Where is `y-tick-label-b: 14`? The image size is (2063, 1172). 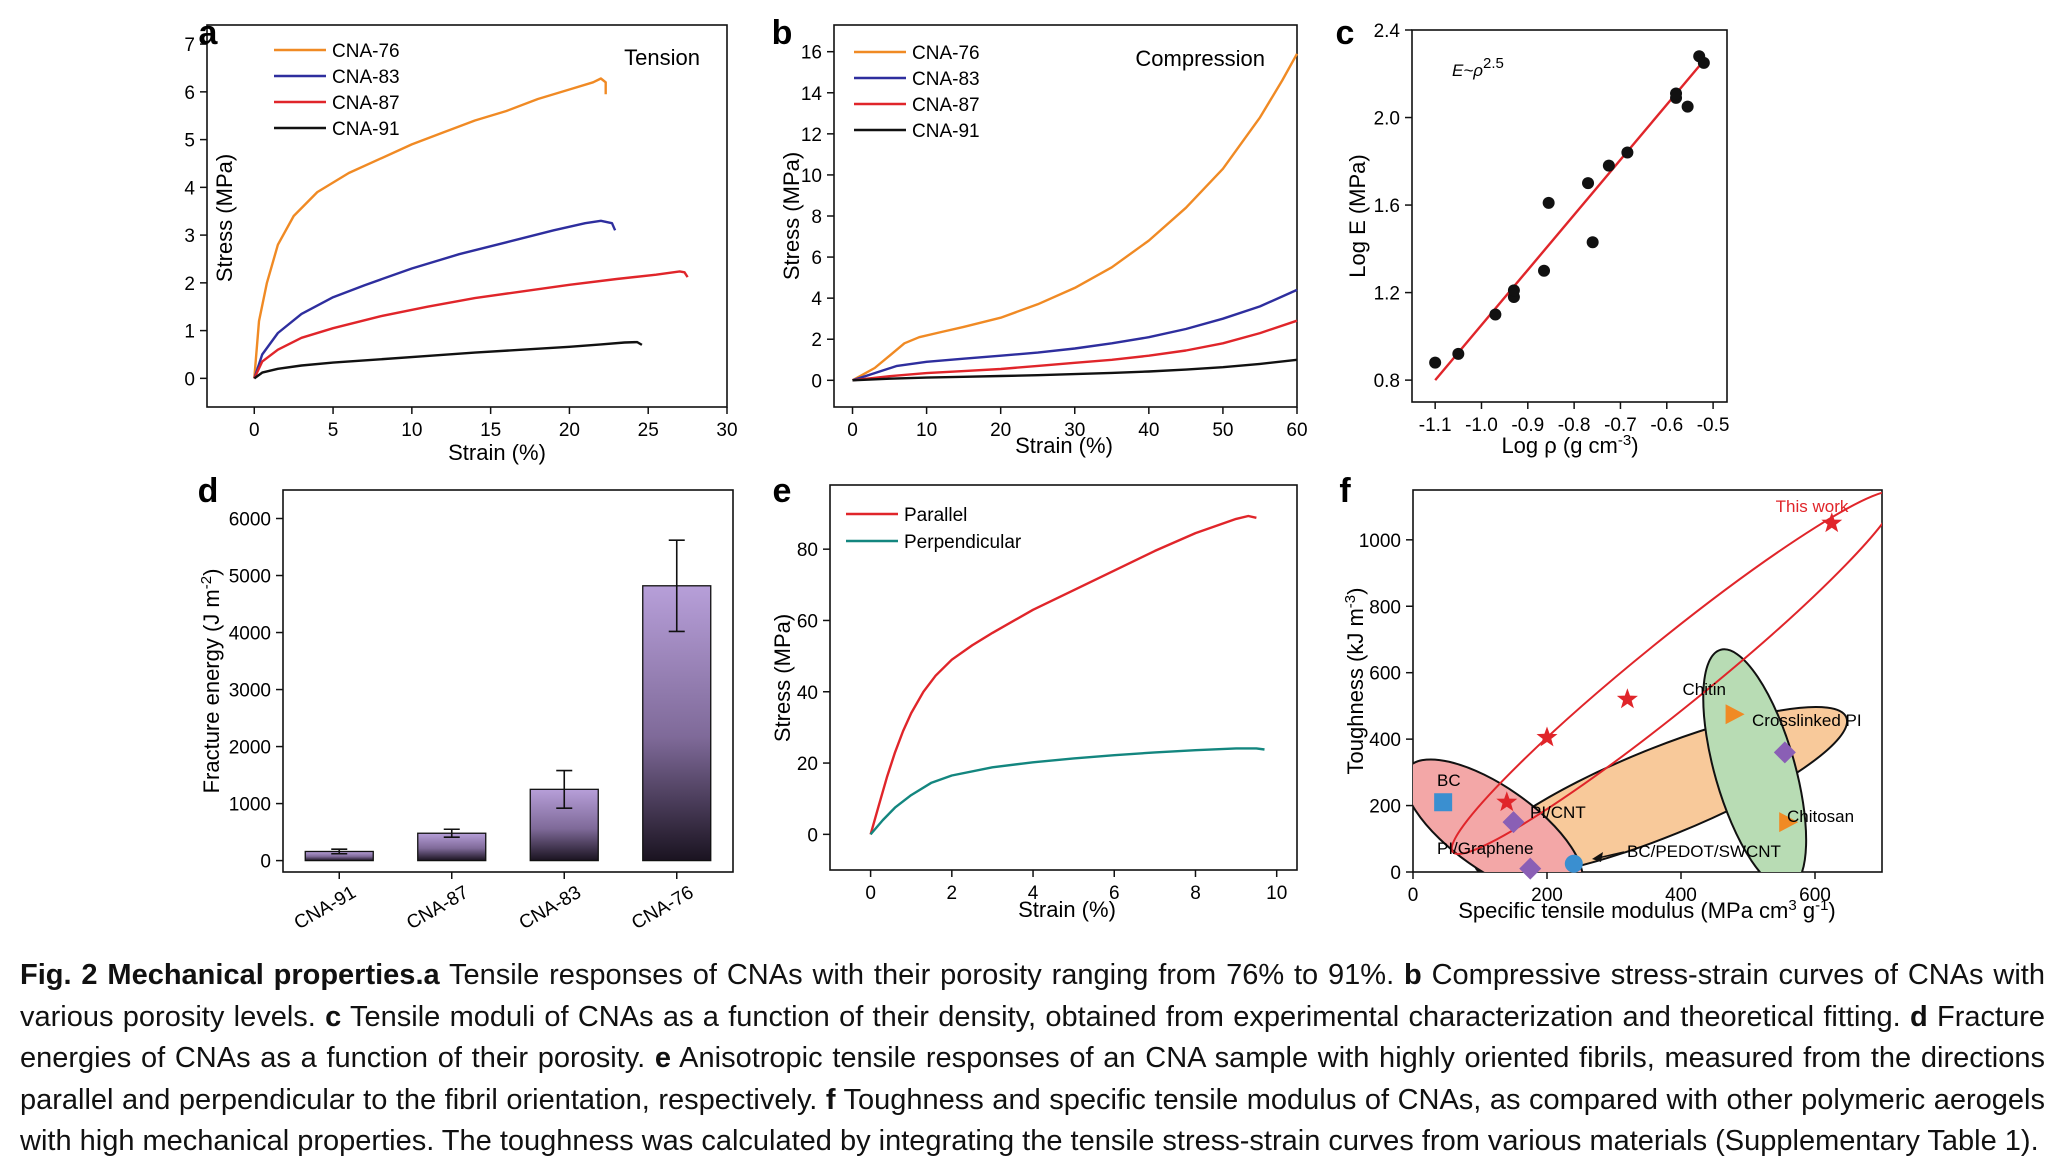
y-tick-label-b: 14 is located at coordinates (812, 94).